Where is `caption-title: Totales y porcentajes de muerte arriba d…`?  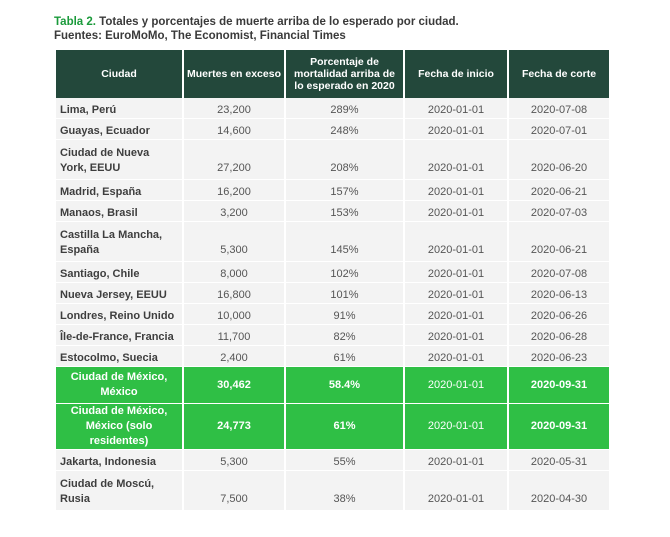
caption-title: Totales y porcentajes de muerte arriba d… is located at coordinates (277, 22).